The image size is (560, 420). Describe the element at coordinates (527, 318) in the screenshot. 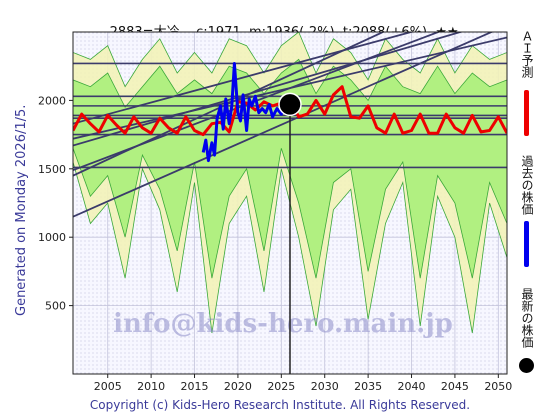

I see `legend-latest-price-label: 最新の株価` at that location.